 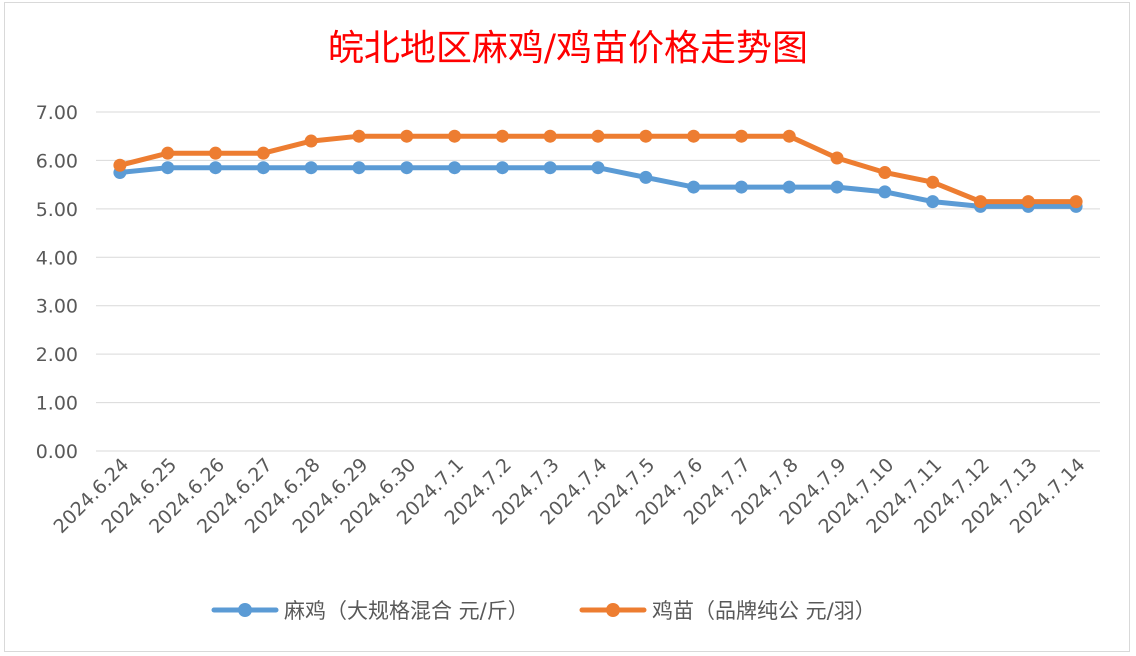 What do you see at coordinates (57, 282) in the screenshot?
I see `y-axis-ticks: 0.00 1.00 2.00 3.00 4.00 5.00 6.00 7.00` at bounding box center [57, 282].